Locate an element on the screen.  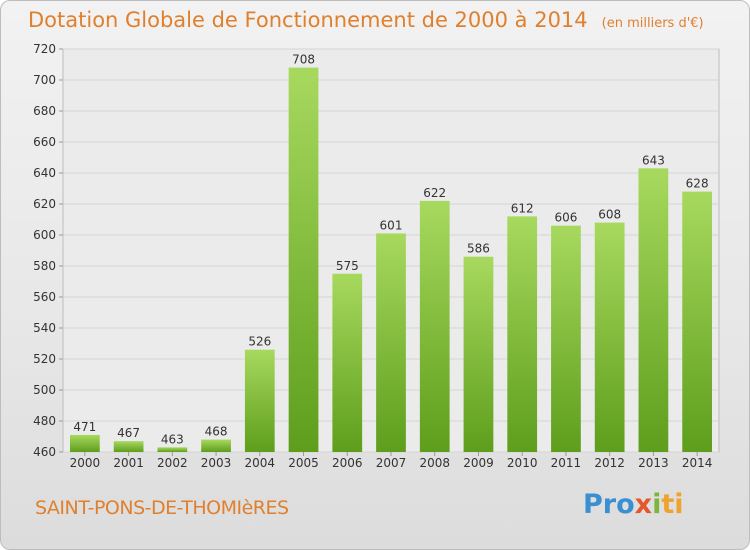
x-tick-label: 2000 is located at coordinates (85, 463).